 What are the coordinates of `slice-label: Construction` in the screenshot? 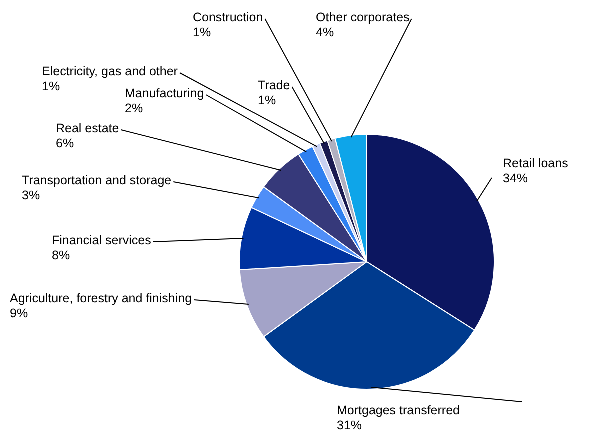 It's located at (228, 17).